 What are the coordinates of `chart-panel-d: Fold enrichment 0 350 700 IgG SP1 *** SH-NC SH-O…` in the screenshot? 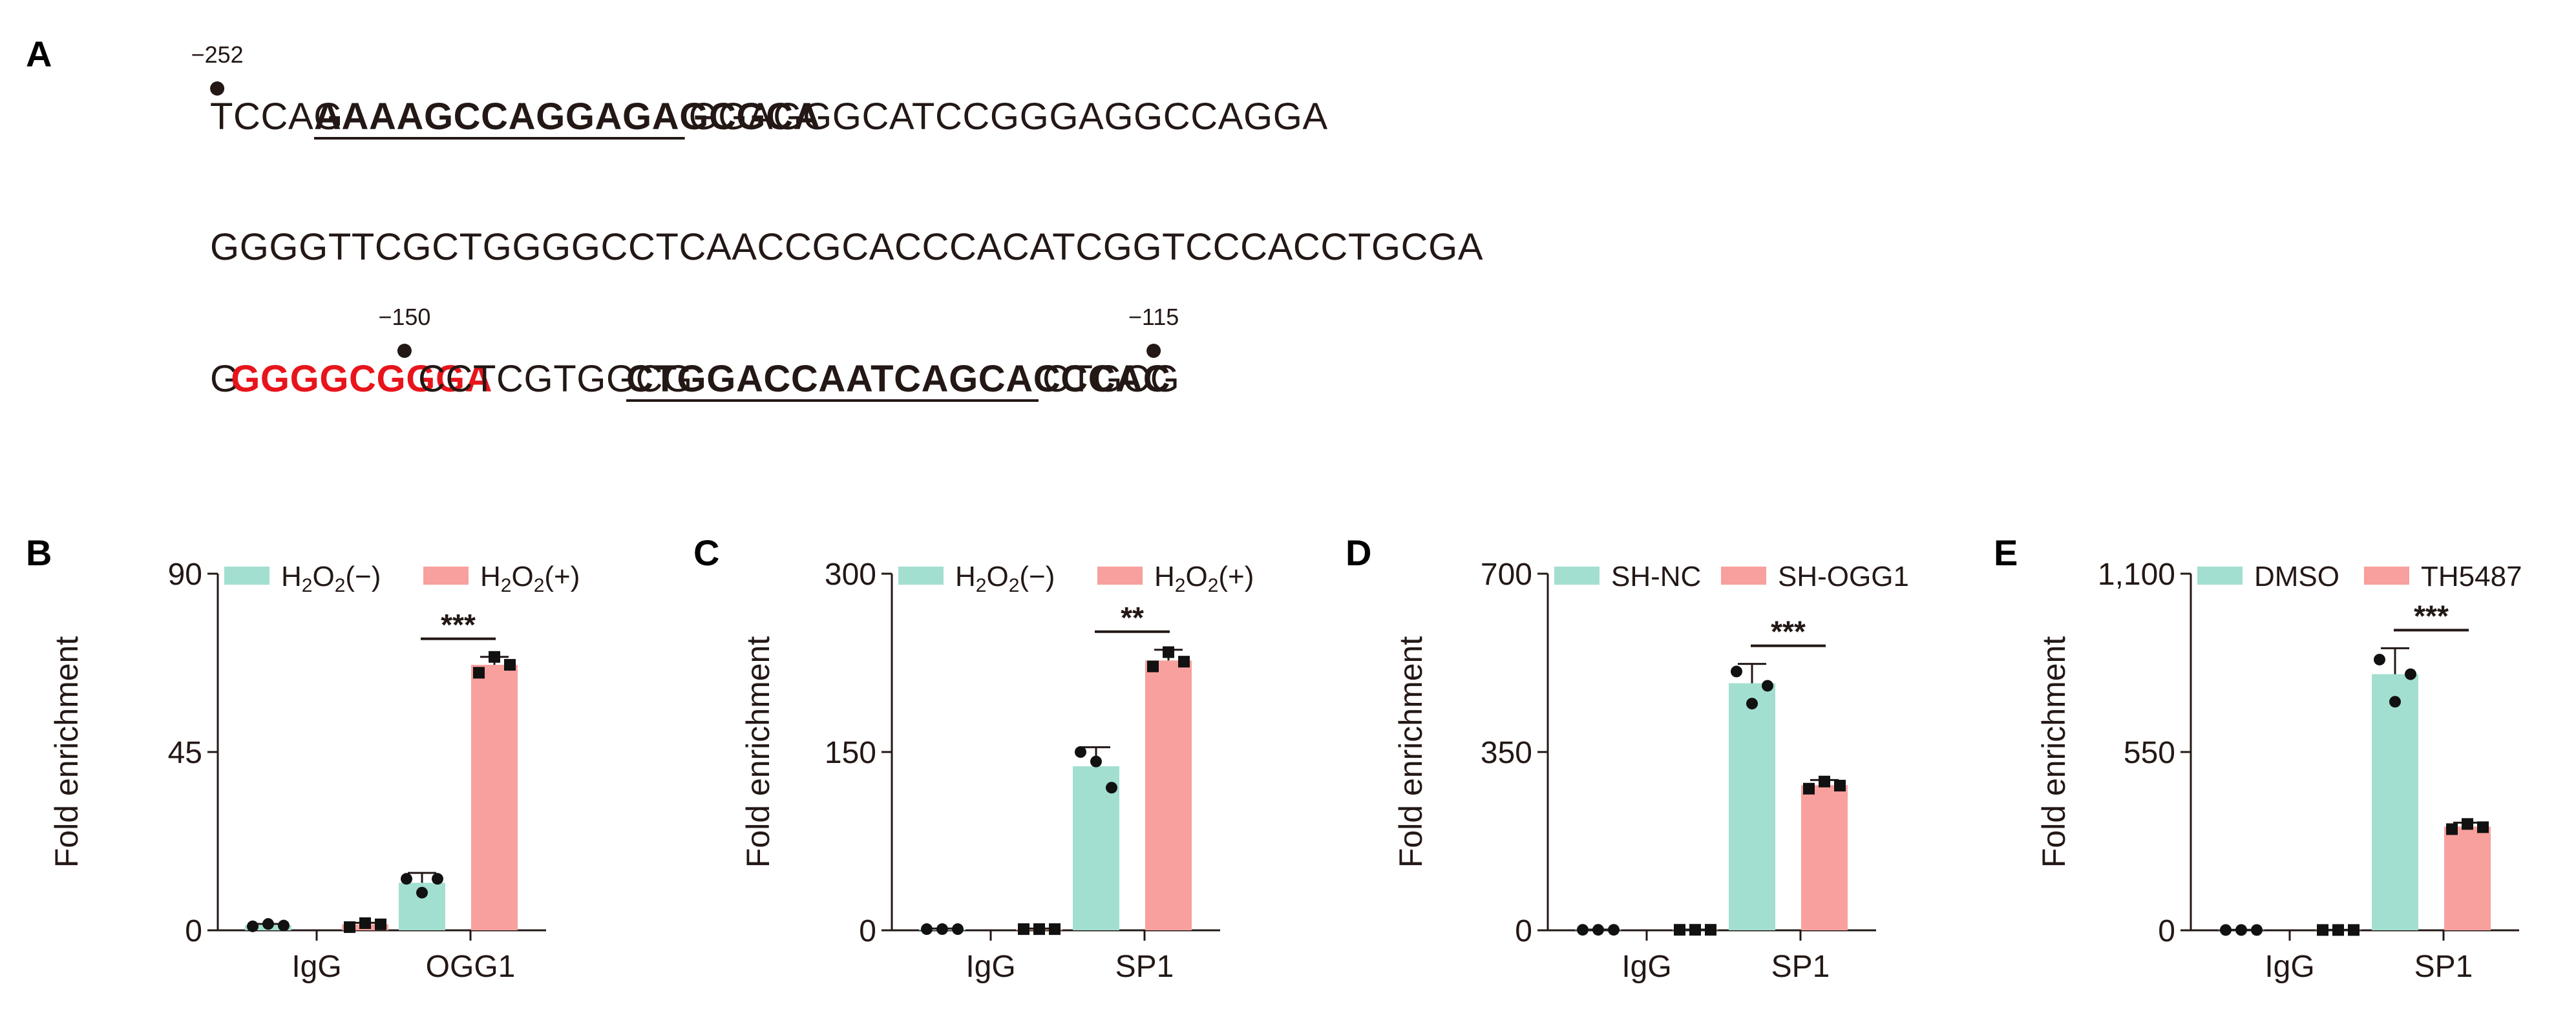 It's located at (1651, 771).